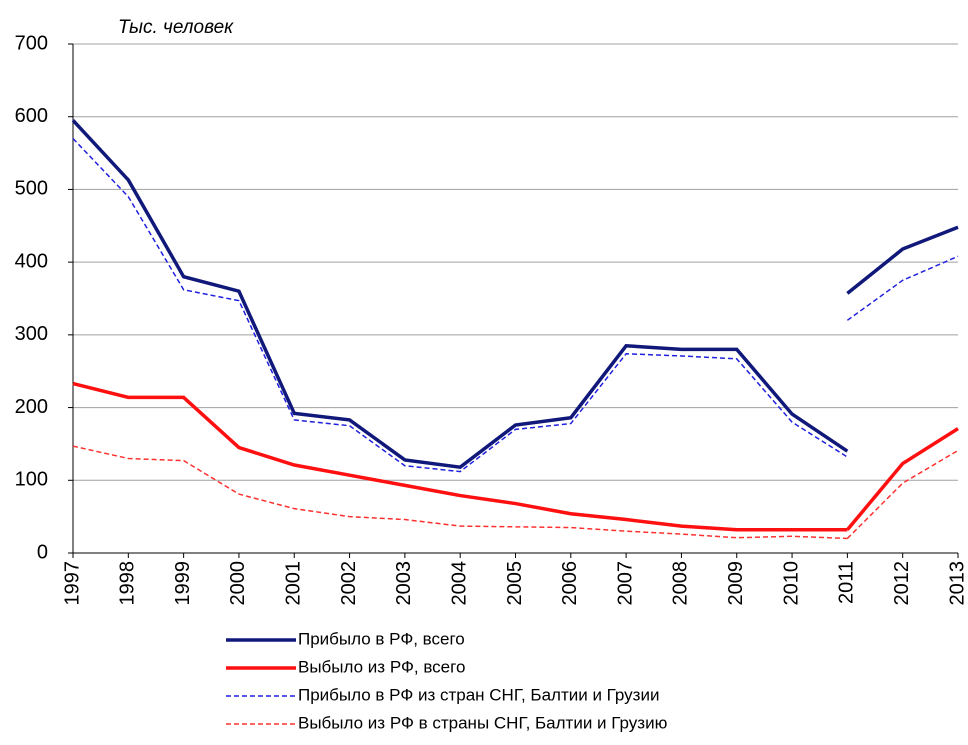 The height and width of the screenshot is (745, 968). Describe the element at coordinates (176, 27) in the screenshot. I see `y-axis-label: Тыс. человек` at that location.